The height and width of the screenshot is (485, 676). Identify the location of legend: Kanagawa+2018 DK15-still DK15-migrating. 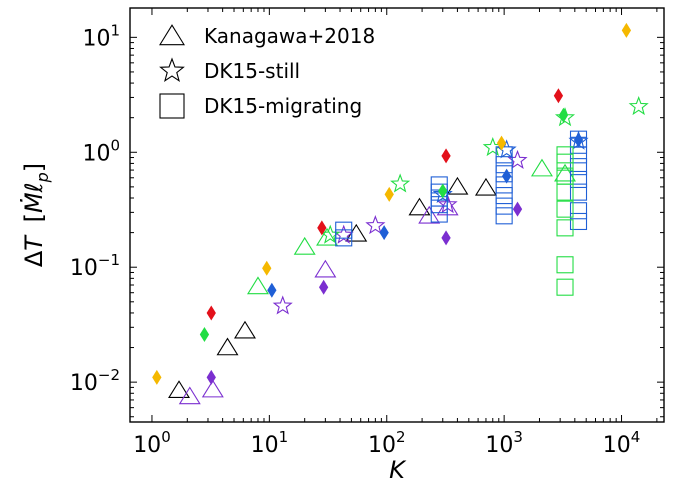
(267, 71).